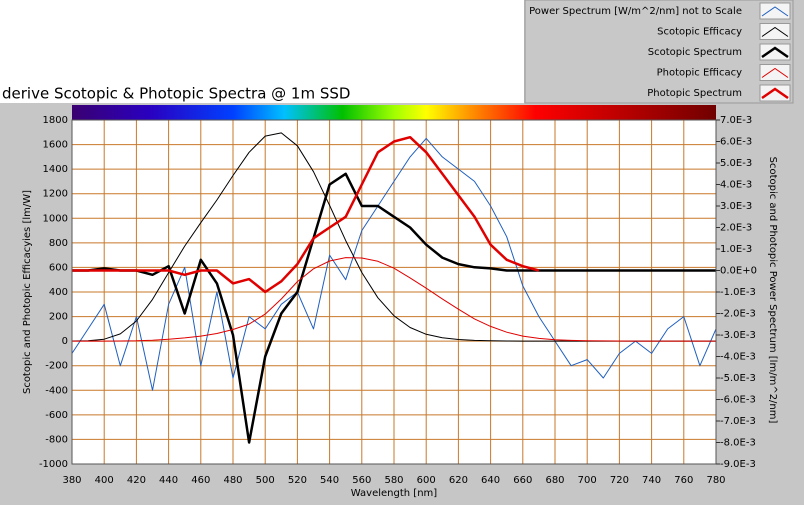  Describe the element at coordinates (55, 218) in the screenshot. I see `y-tick-label: 1000` at that location.